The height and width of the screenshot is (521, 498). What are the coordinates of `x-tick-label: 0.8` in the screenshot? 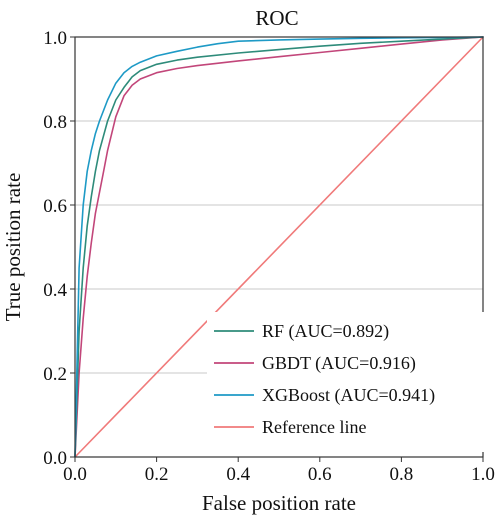 It's located at (402, 474).